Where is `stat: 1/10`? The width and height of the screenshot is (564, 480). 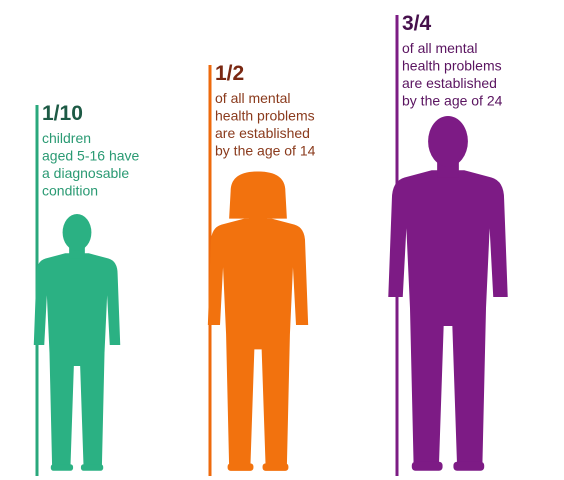
stat: 1/10 is located at coordinates (62, 113).